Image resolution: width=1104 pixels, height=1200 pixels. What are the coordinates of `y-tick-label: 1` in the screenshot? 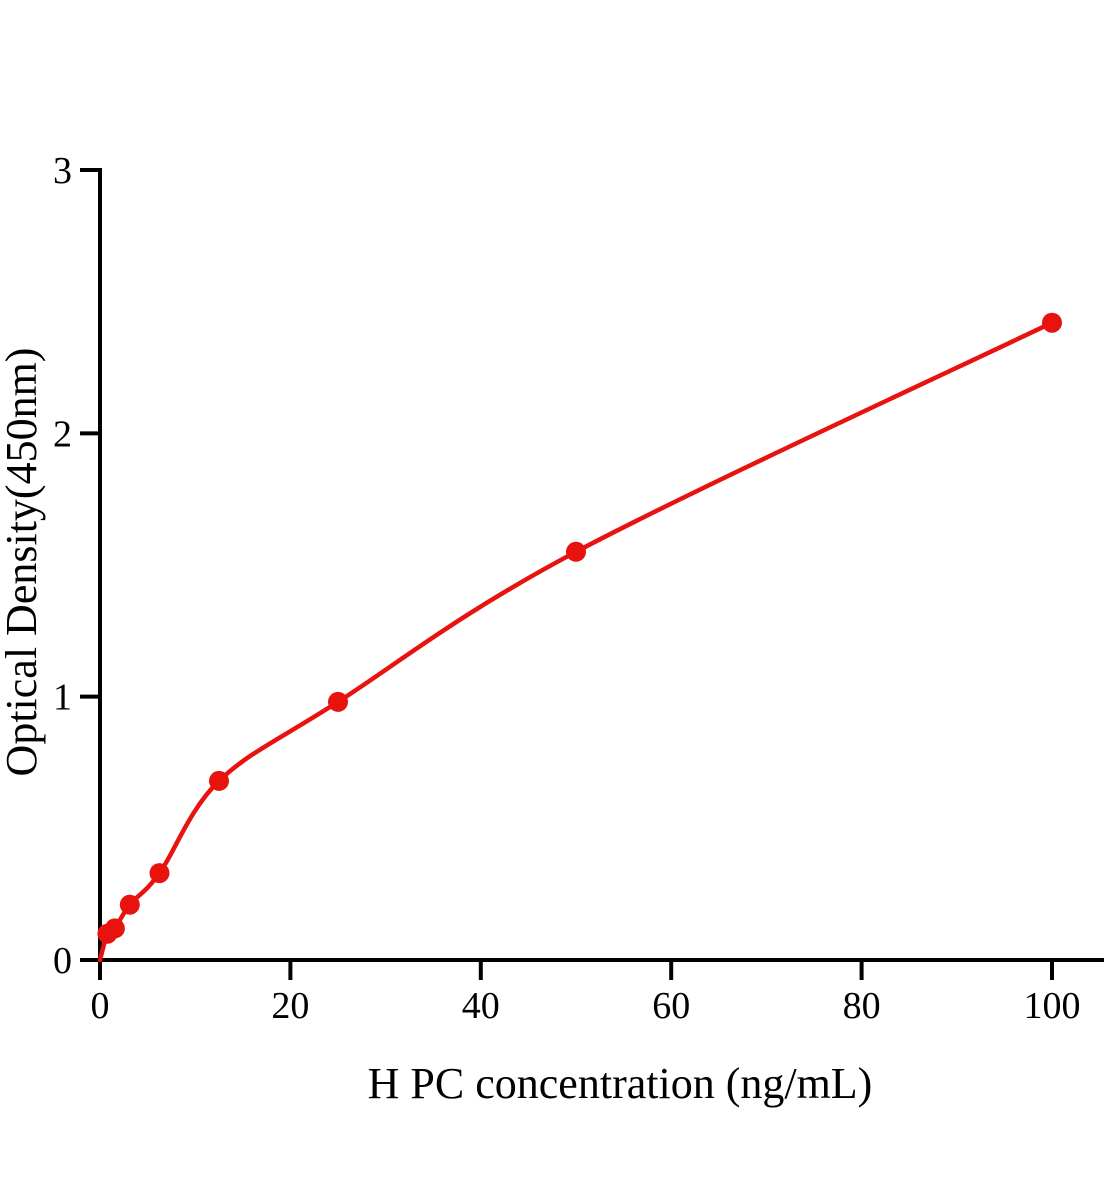 It's located at (62, 698).